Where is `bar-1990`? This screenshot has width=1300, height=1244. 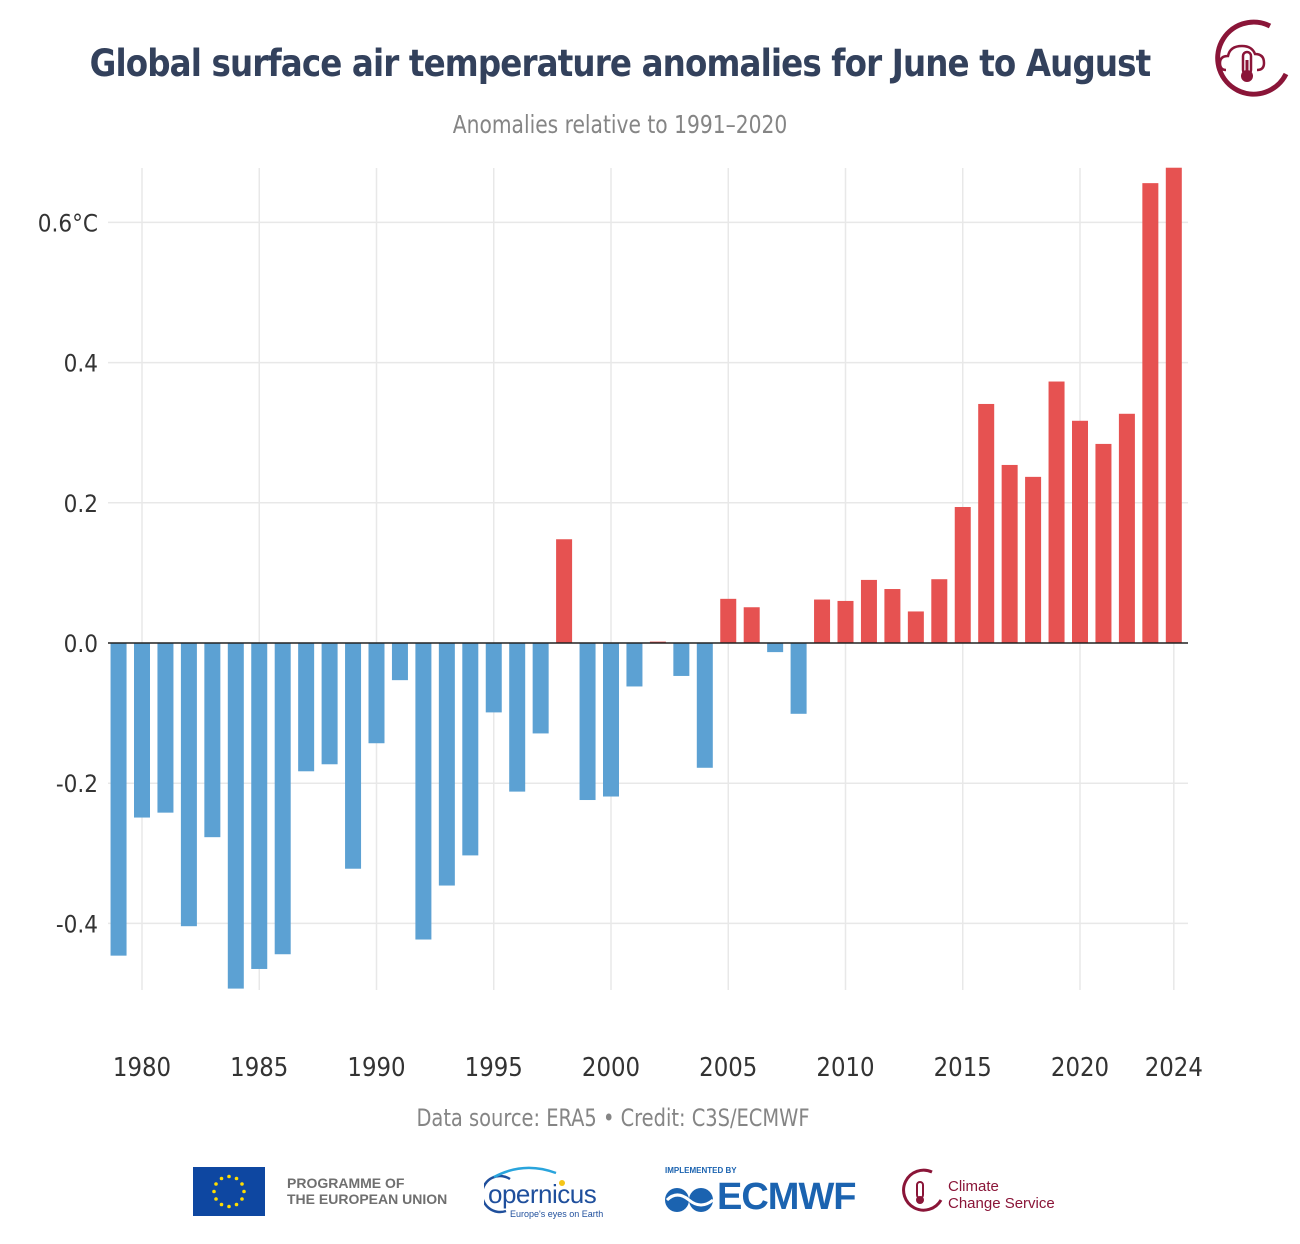 bar-1990 is located at coordinates (376, 693).